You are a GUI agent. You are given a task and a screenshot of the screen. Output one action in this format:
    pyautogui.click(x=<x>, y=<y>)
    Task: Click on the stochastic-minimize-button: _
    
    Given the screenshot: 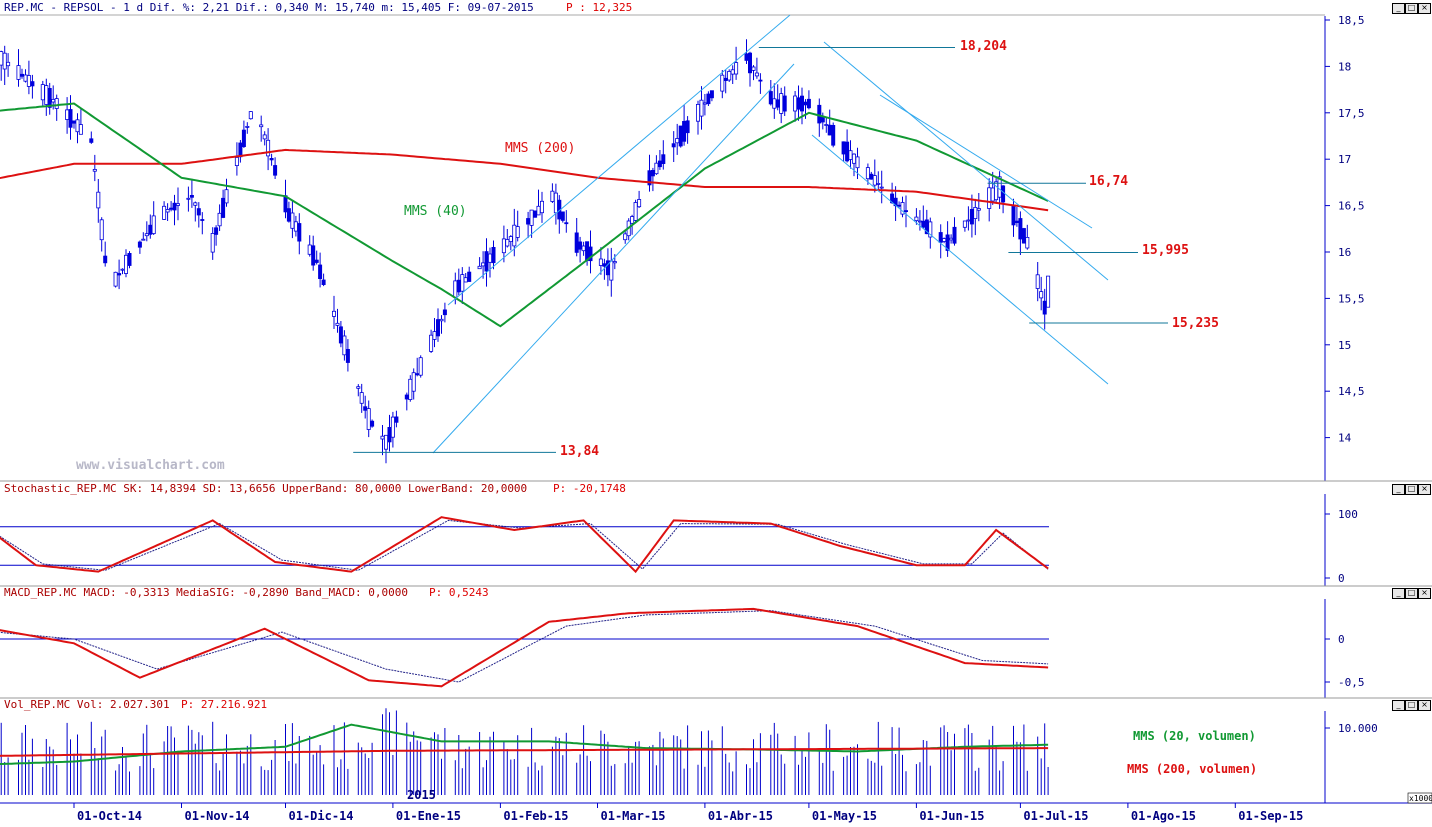 What is the action you would take?
    pyautogui.click(x=1398, y=489)
    